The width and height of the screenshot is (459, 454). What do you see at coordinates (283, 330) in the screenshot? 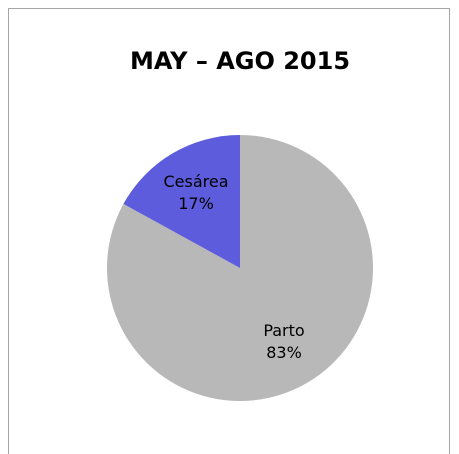
I see `slice-label: Parto` at bounding box center [283, 330].